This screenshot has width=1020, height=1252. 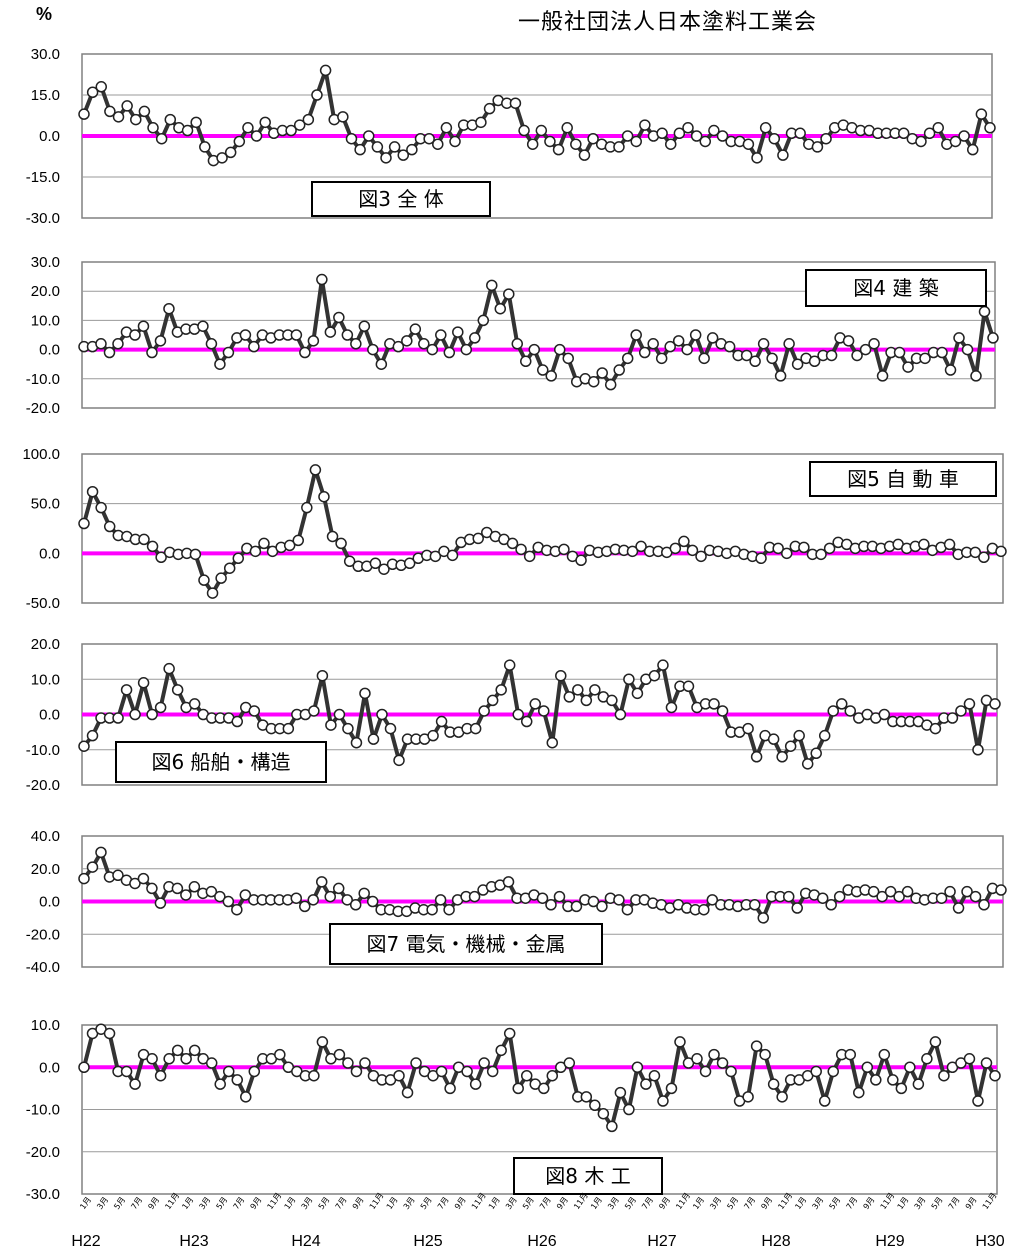 I want to click on chart-title: 図7 電気・機械・金属, so click(x=465, y=944).